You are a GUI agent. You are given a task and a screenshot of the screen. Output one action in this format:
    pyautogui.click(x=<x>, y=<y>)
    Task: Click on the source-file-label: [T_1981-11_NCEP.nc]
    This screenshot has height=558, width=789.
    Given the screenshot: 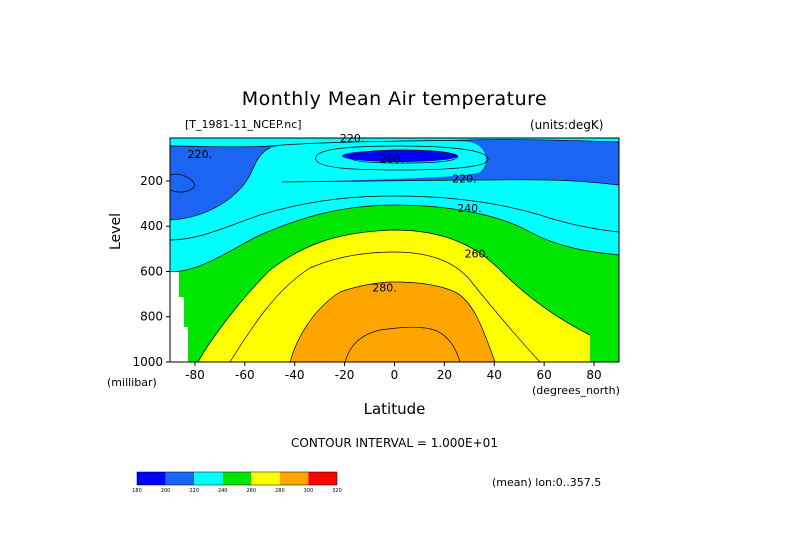 What is the action you would take?
    pyautogui.click(x=243, y=124)
    